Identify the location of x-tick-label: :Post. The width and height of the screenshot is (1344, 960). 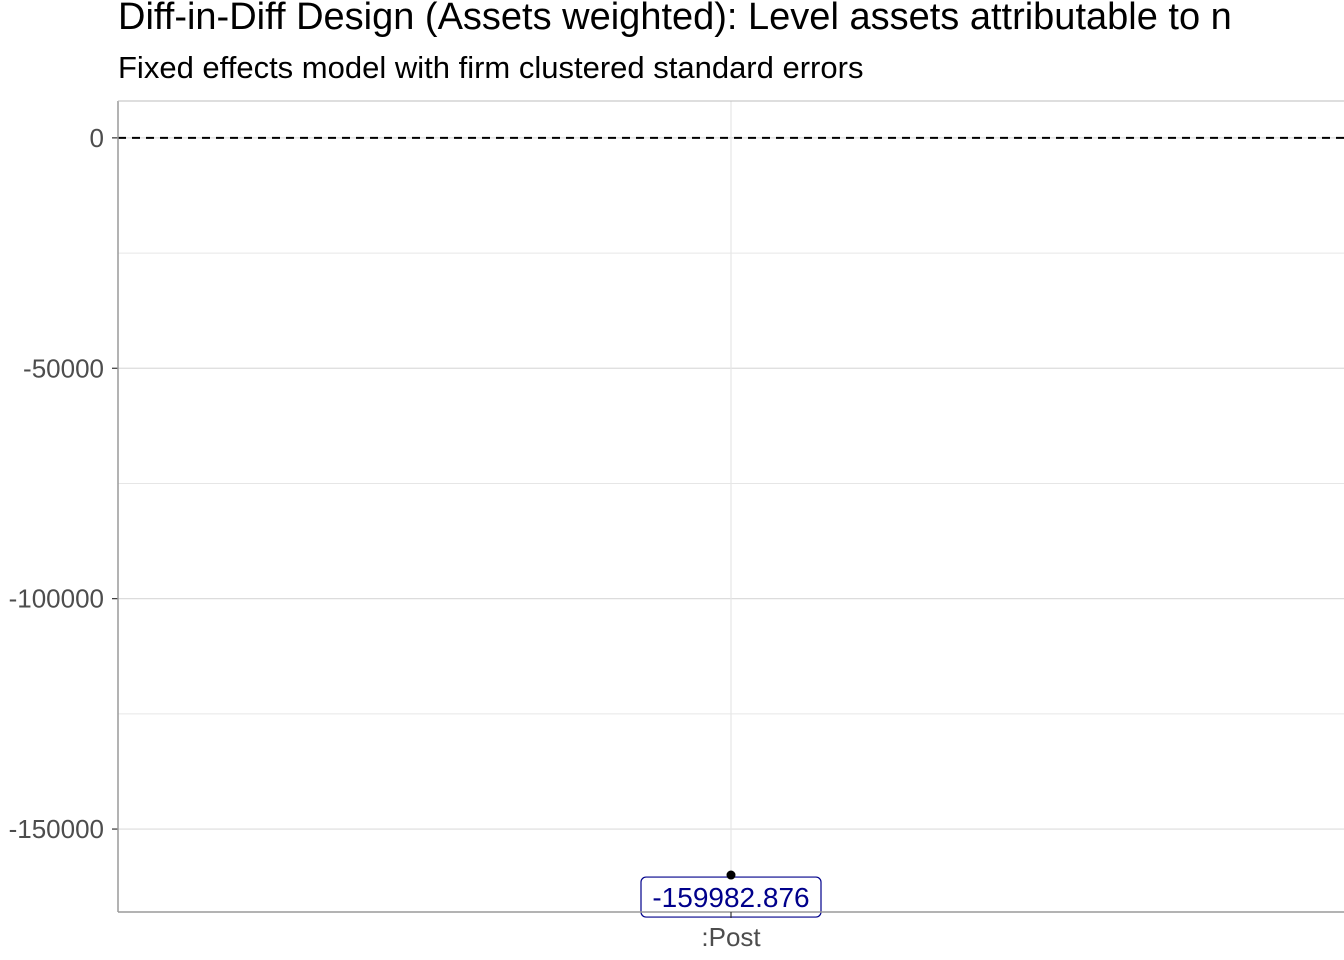
(731, 937).